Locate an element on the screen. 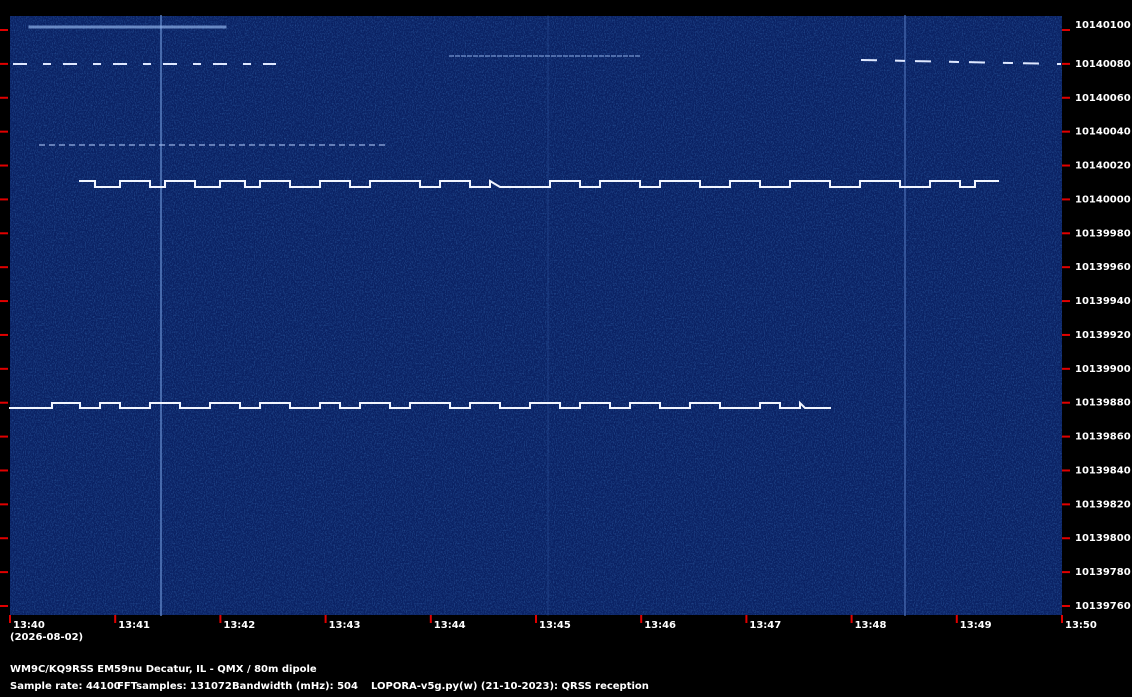 The width and height of the screenshot is (1132, 697). x-tick-label: 13:46 is located at coordinates (660, 625).